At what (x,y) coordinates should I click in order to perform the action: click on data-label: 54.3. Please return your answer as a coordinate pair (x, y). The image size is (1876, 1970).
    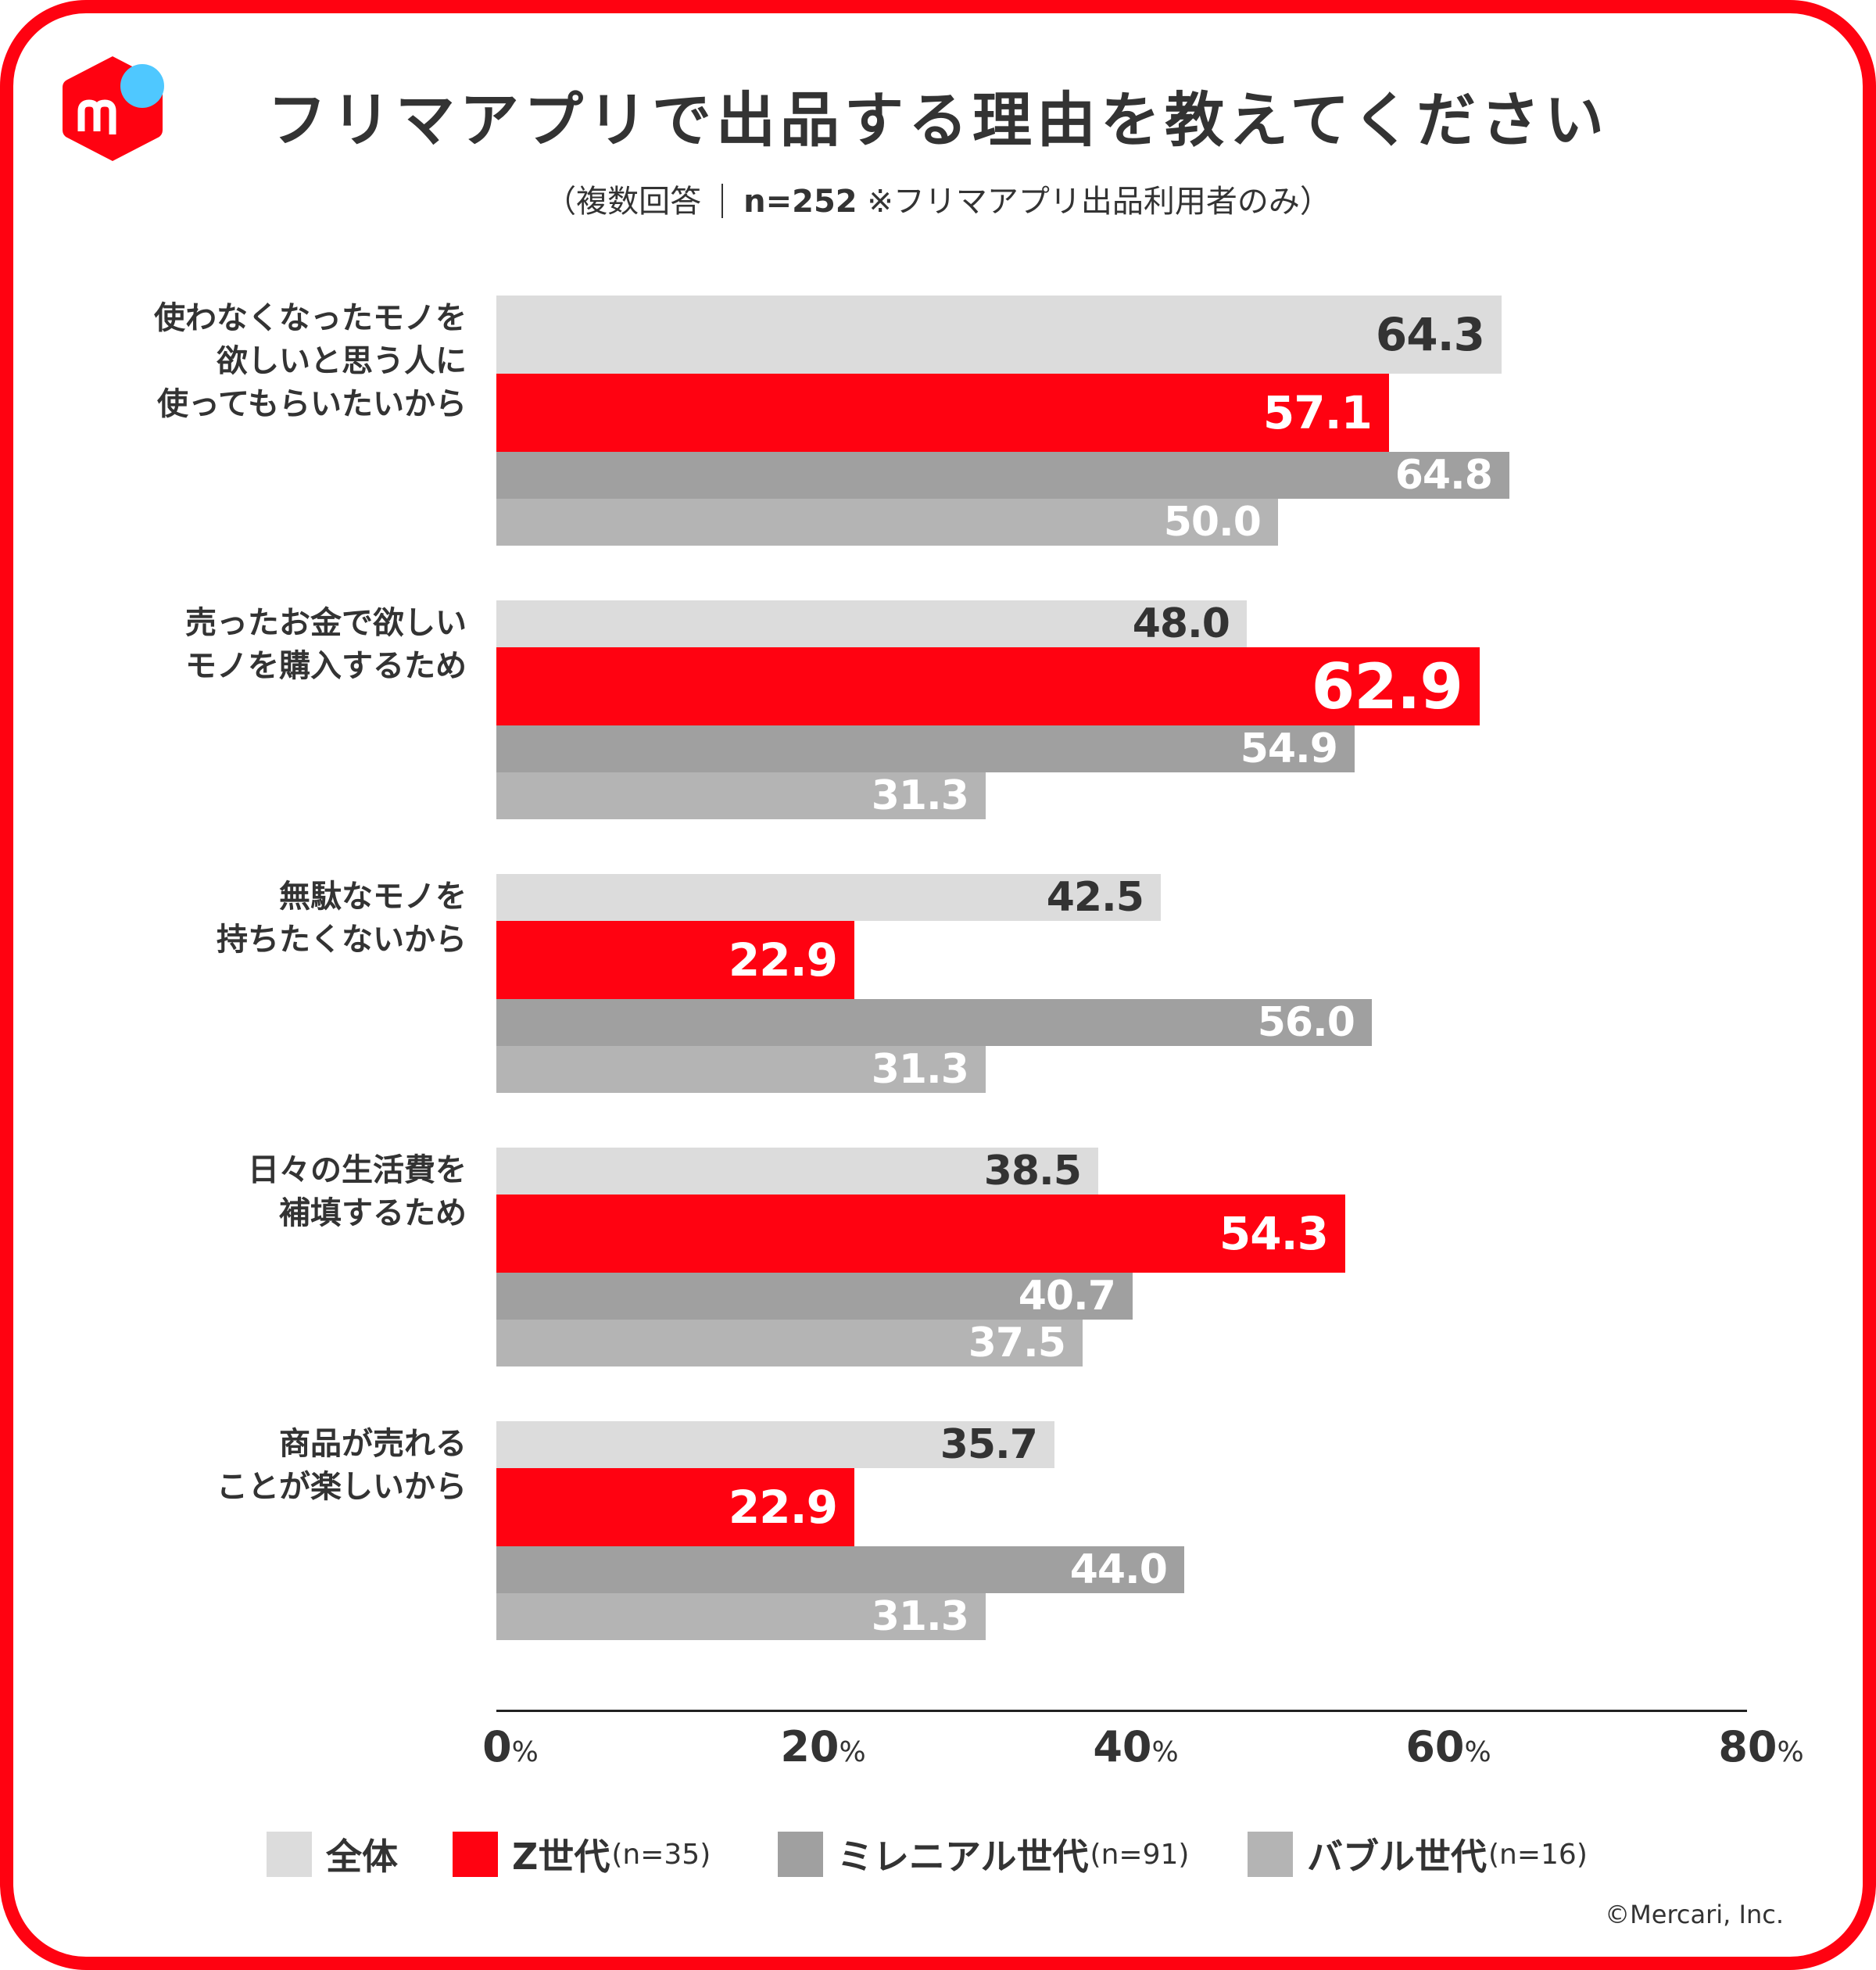
    Looking at the image, I should click on (1274, 1233).